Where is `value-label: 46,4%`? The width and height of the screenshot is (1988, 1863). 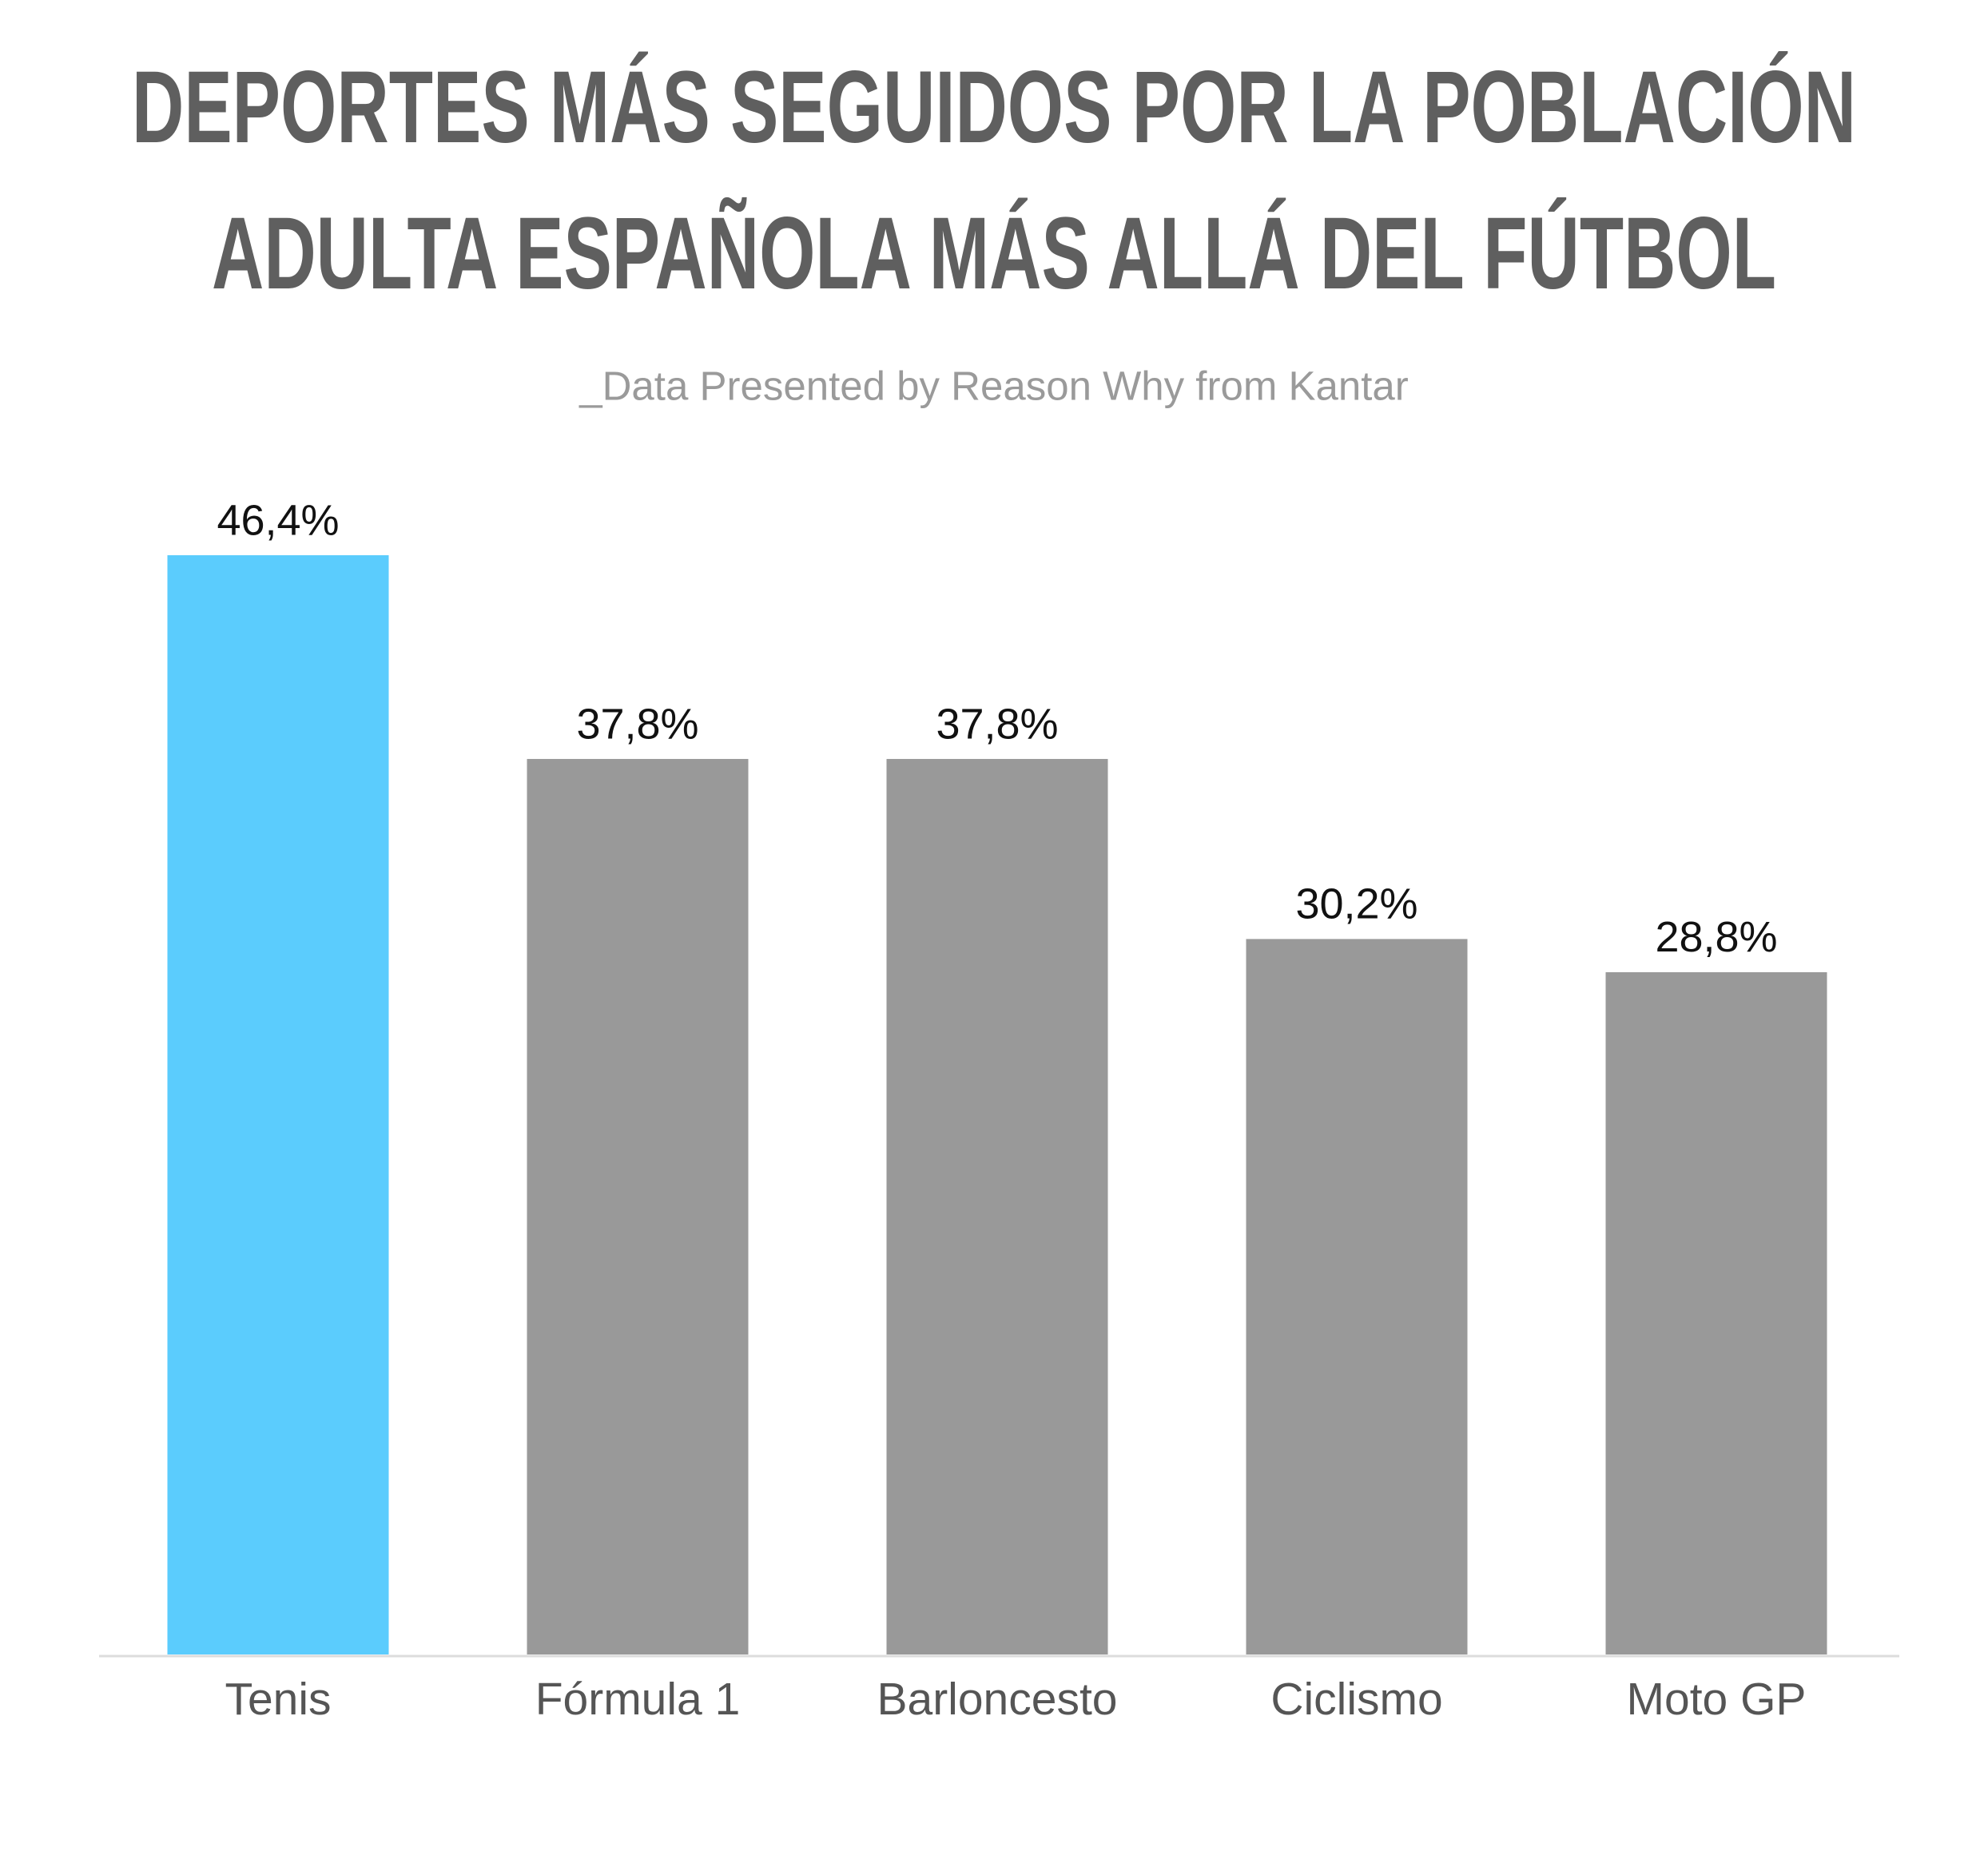 value-label: 46,4% is located at coordinates (278, 520).